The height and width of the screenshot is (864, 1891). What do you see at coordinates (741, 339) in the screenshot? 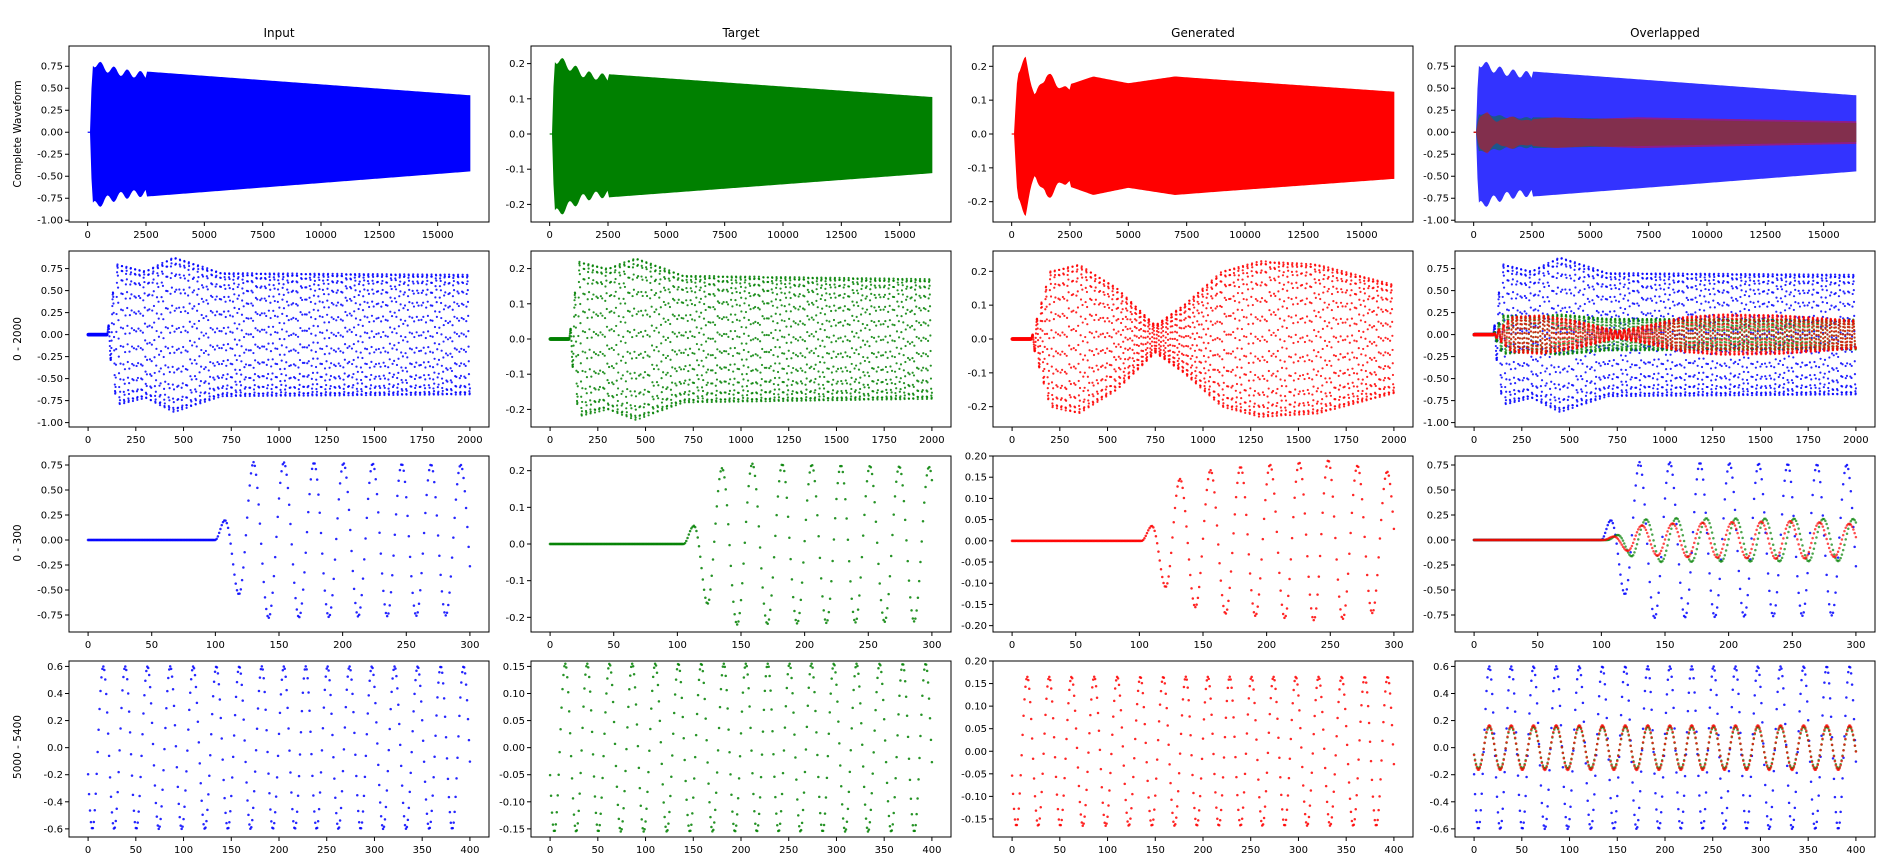
I see `samples-target` at bounding box center [741, 339].